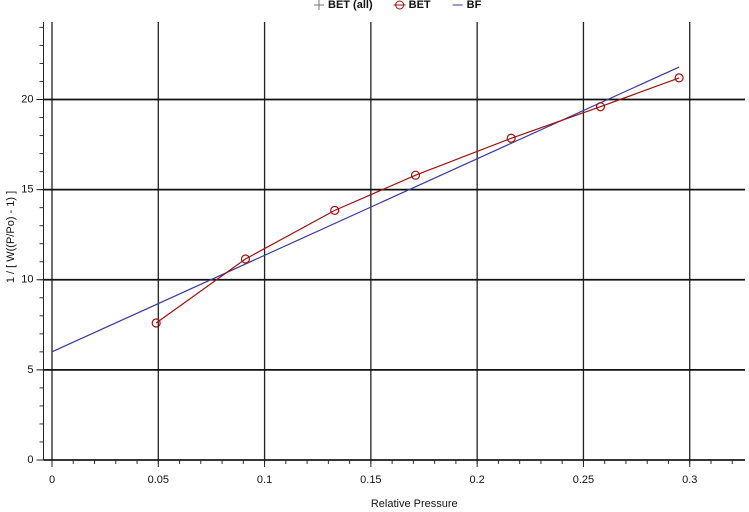  What do you see at coordinates (27, 99) in the screenshot?
I see `y-tick-label: 20` at bounding box center [27, 99].